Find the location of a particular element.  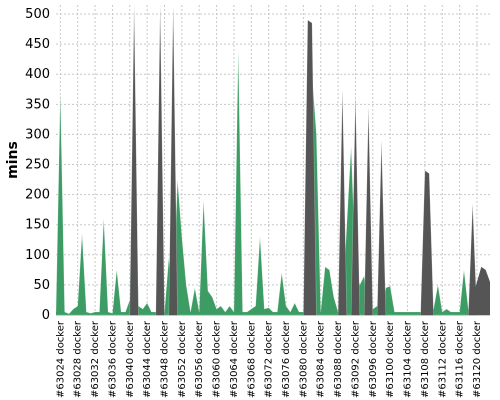

x-tick-label: #63040 docker is located at coordinates (130, 359).